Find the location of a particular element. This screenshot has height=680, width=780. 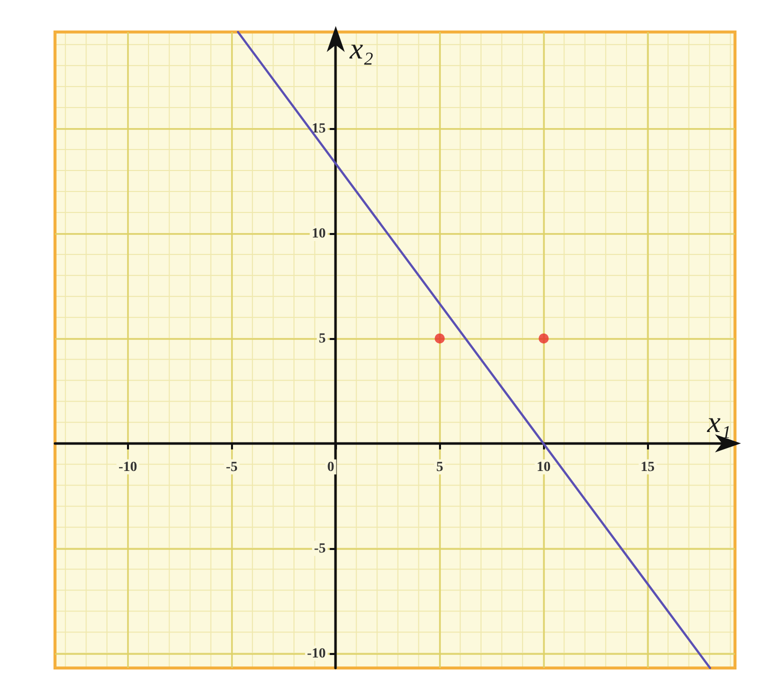

x-tick-label: 0 is located at coordinates (330, 467).